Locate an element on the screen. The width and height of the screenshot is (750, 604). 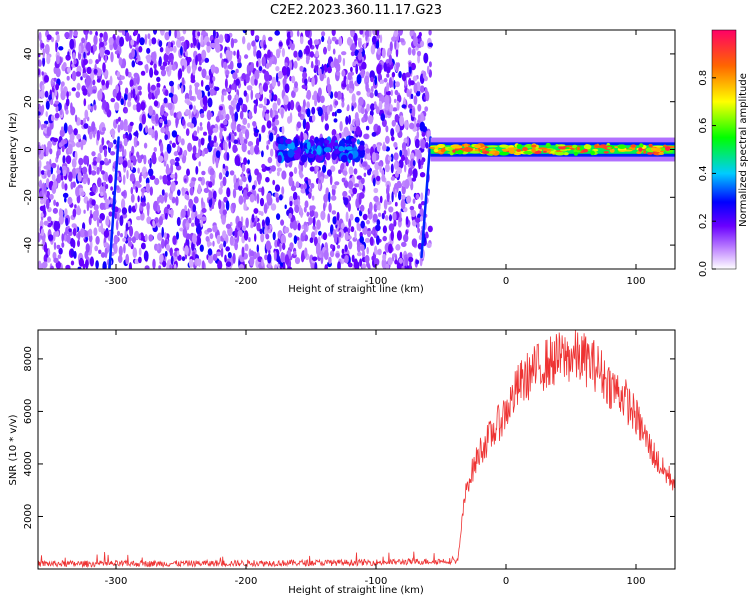
y-tick-label: 4000 is located at coordinates (28, 463).